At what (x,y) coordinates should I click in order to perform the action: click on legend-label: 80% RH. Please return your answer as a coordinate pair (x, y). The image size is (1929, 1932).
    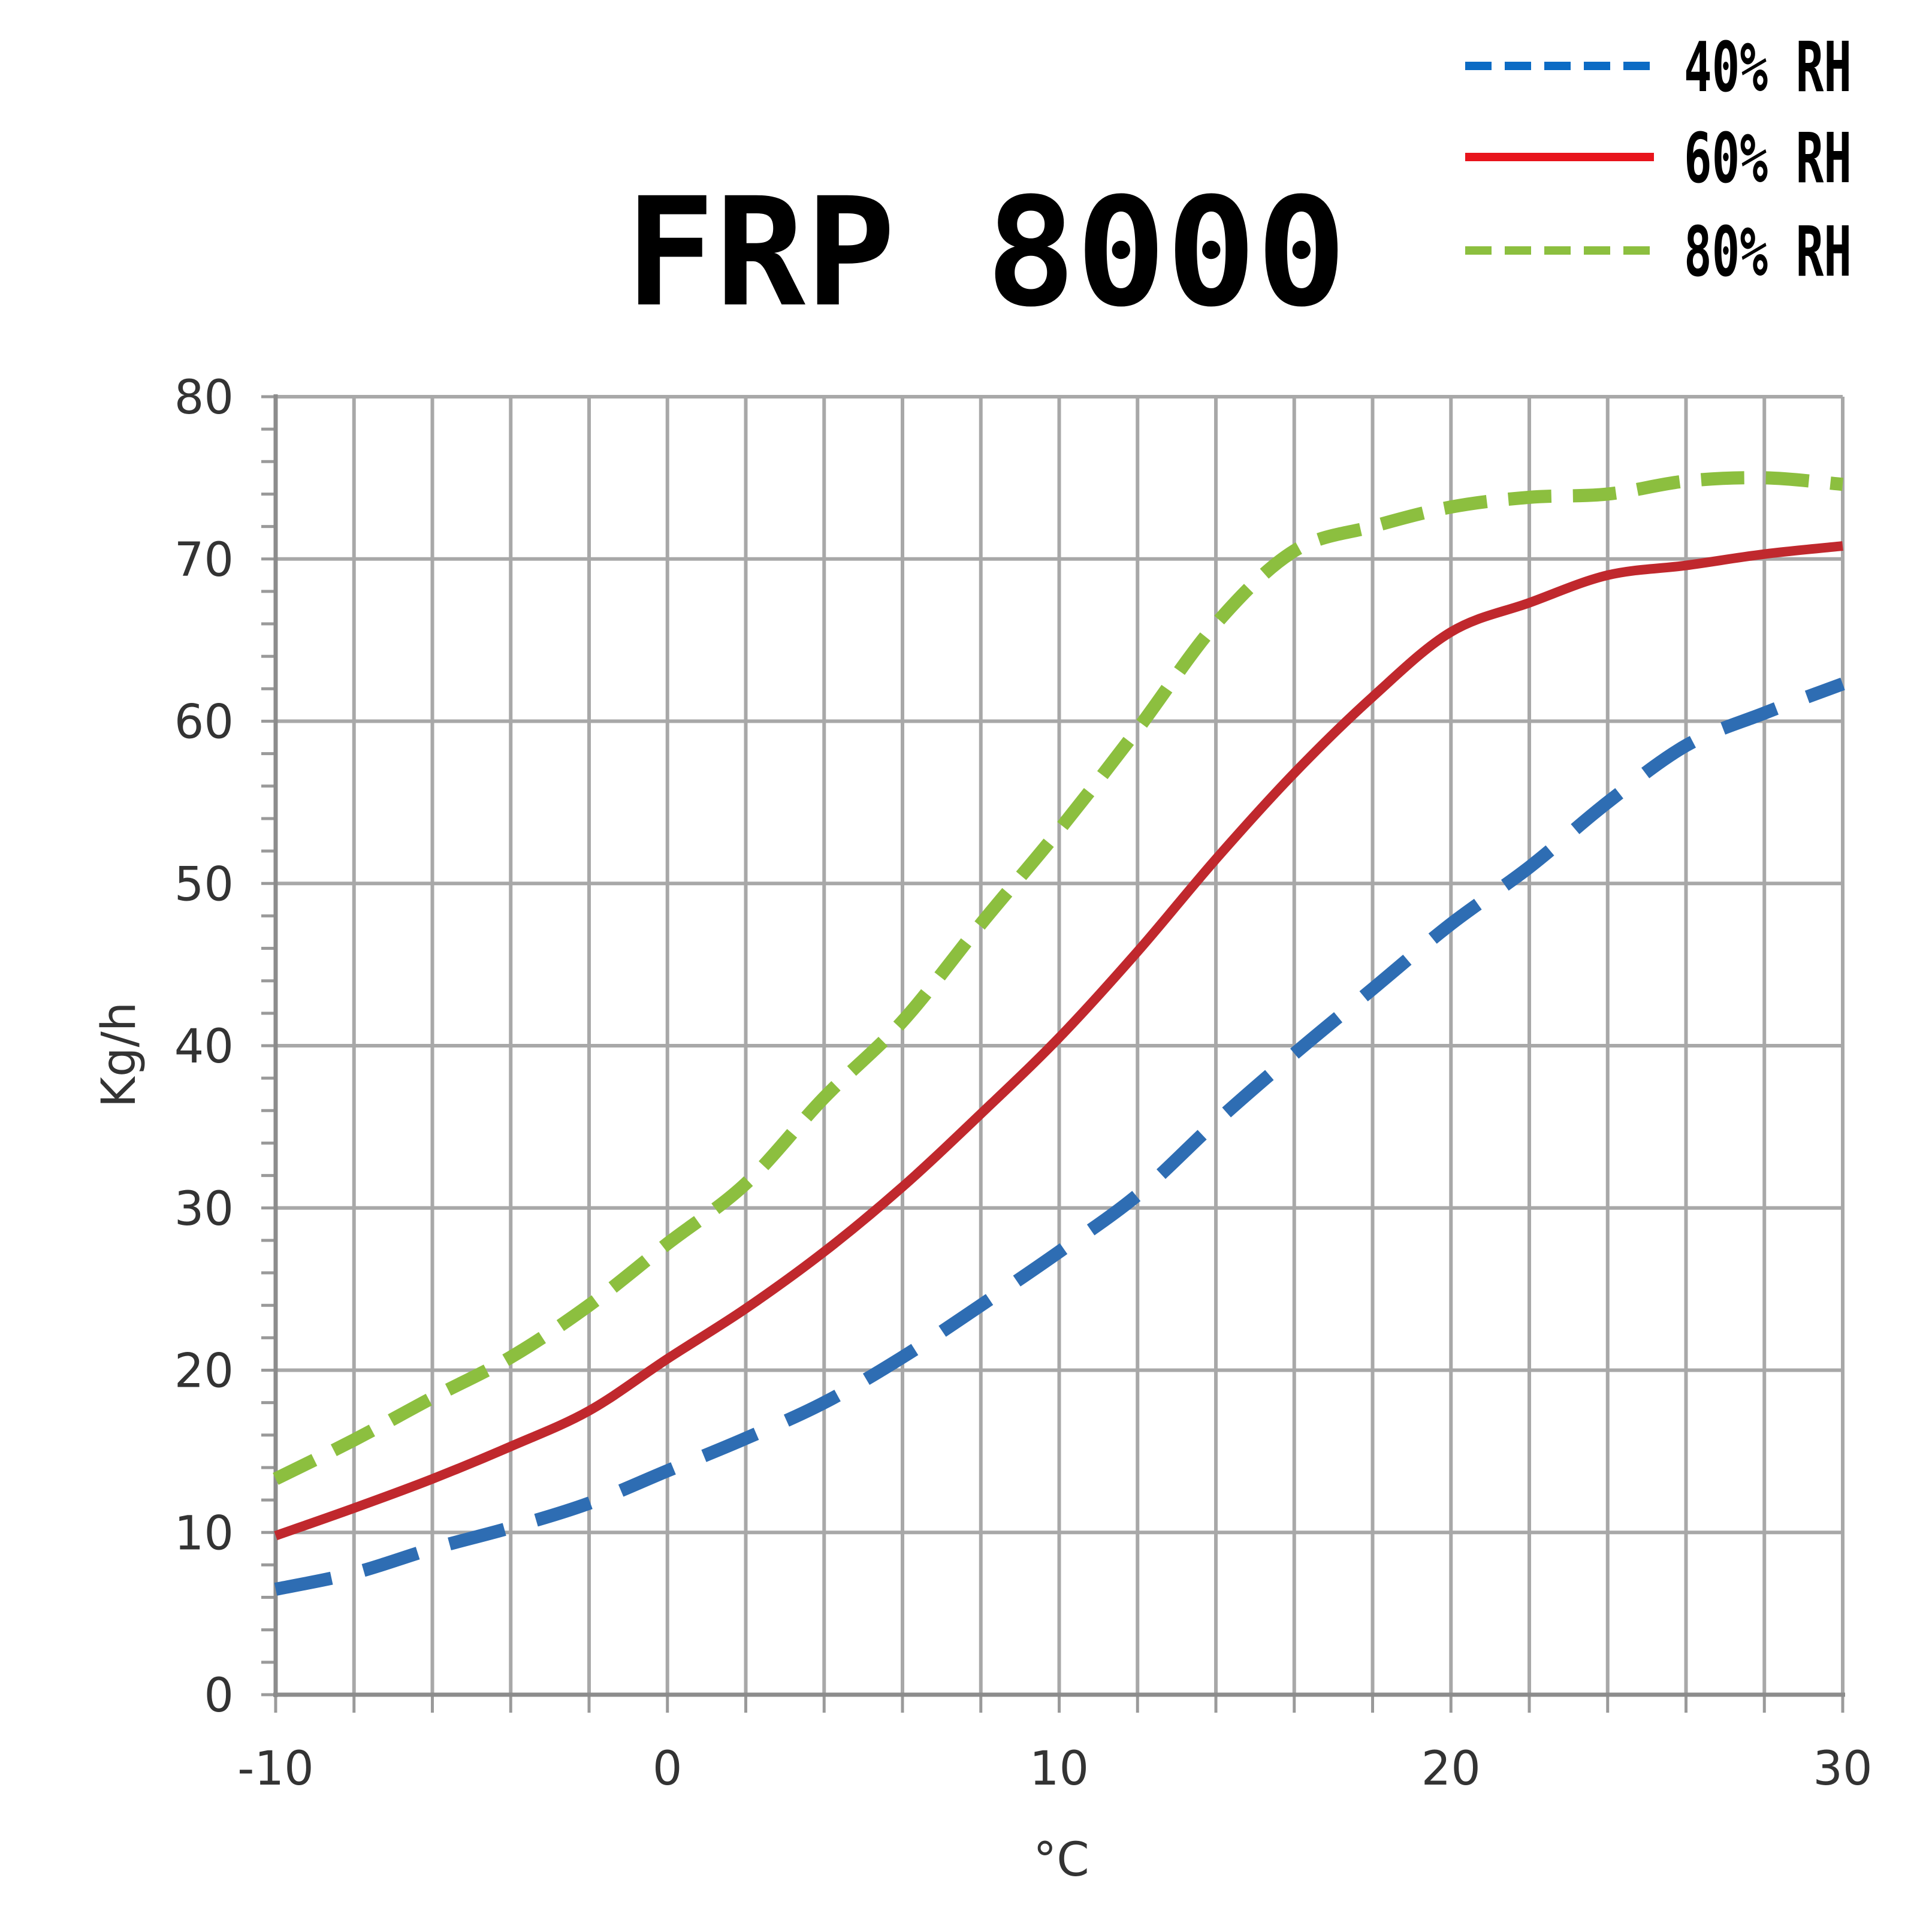
    Looking at the image, I should click on (1768, 252).